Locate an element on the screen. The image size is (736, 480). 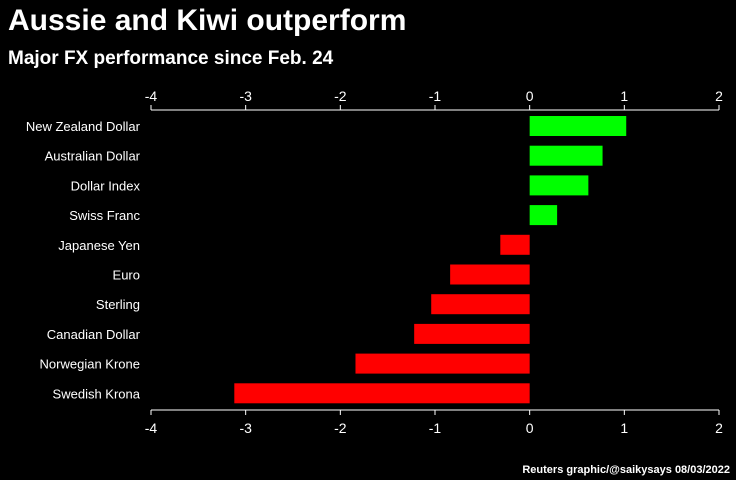
bar-norwegian-krone is located at coordinates (442, 363).